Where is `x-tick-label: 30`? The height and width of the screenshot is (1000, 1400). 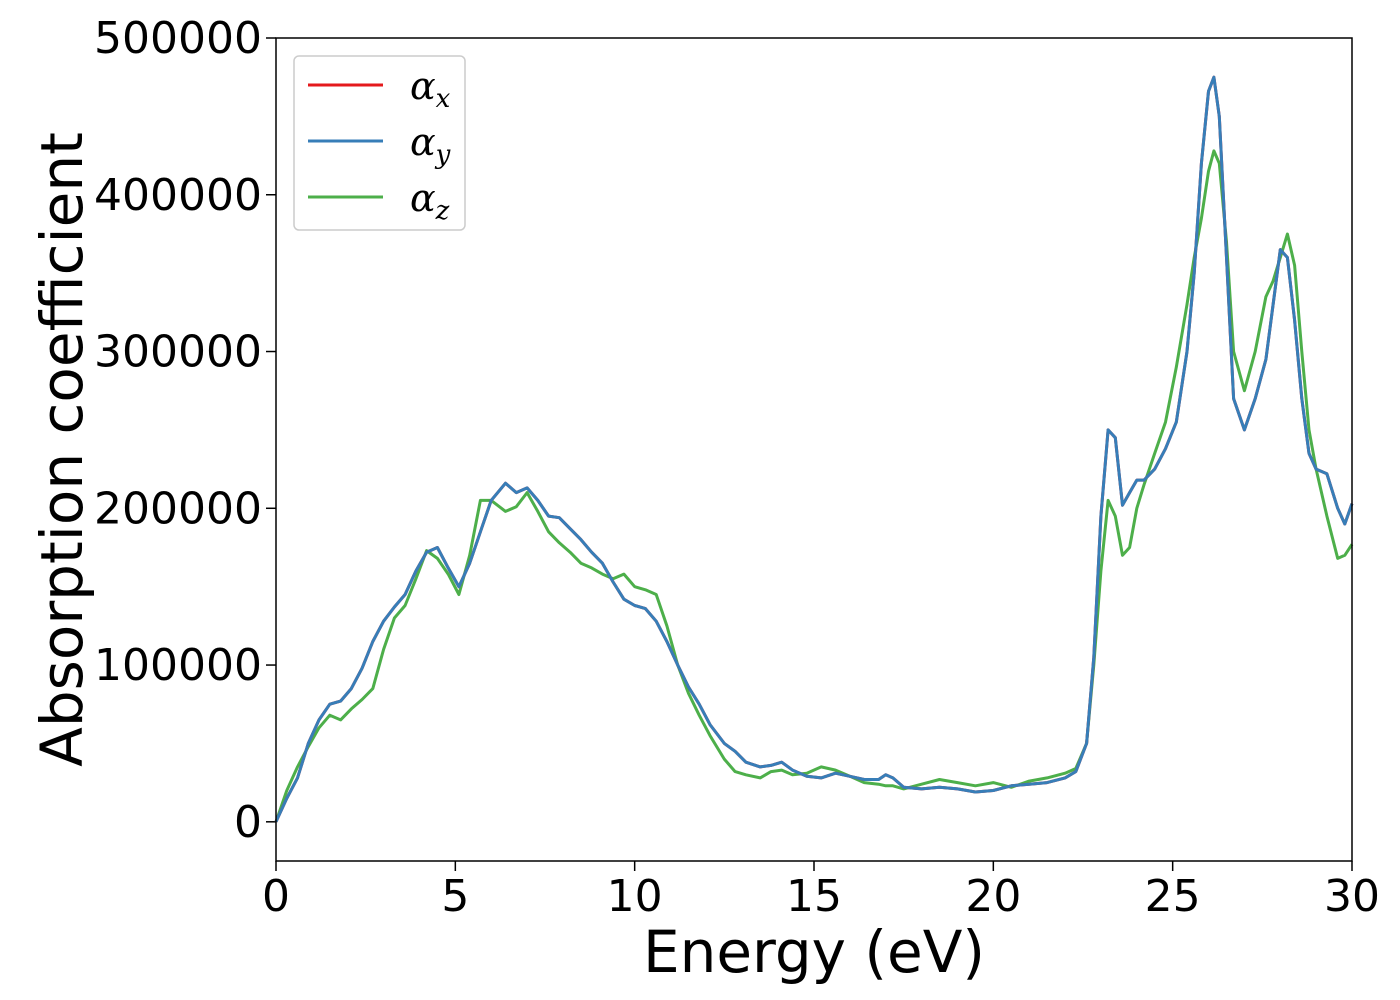 x-tick-label: 30 is located at coordinates (1352, 896).